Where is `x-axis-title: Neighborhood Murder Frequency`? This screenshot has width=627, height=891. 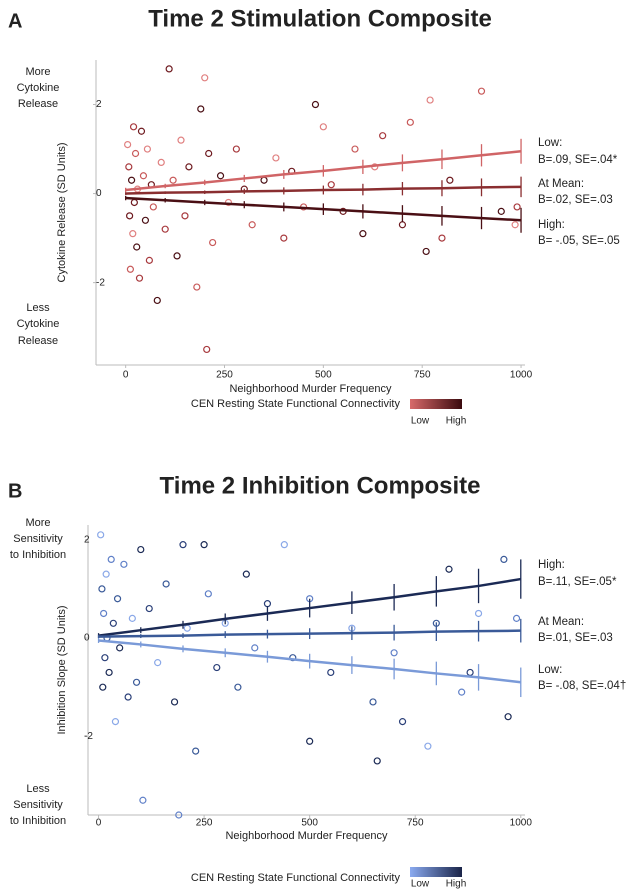
x-axis-title: Neighborhood Murder Frequency is located at coordinates (310, 389).